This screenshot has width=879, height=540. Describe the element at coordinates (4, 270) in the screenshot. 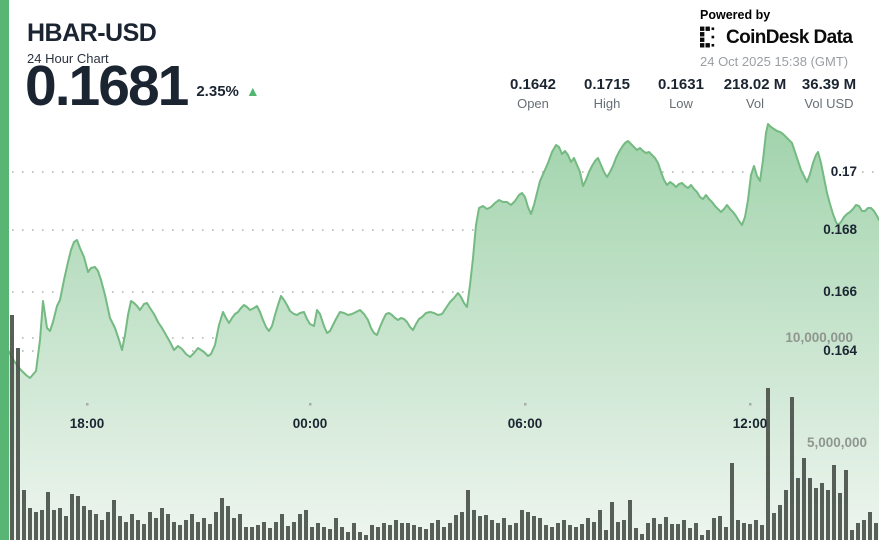

I see `left-accent-bar` at that location.